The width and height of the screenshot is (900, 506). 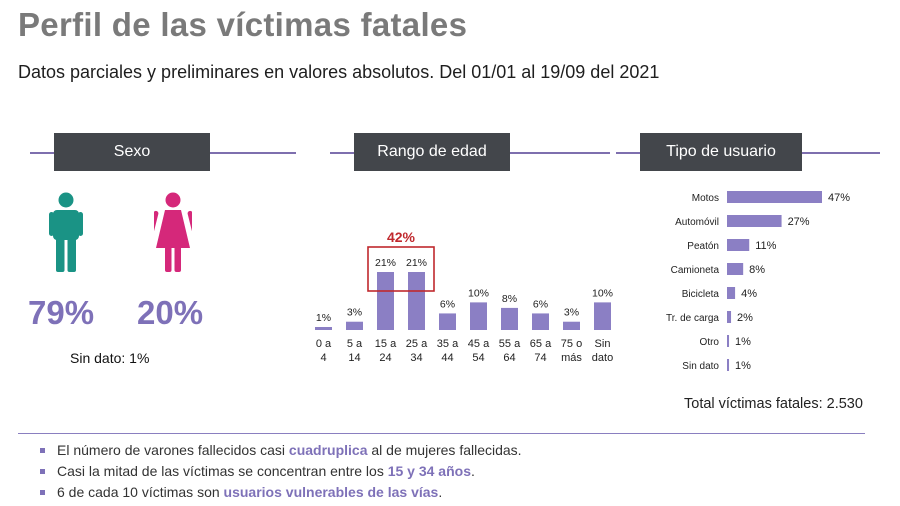 What do you see at coordinates (328, 450) in the screenshot?
I see `bullet-highlight: cuadruplica` at bounding box center [328, 450].